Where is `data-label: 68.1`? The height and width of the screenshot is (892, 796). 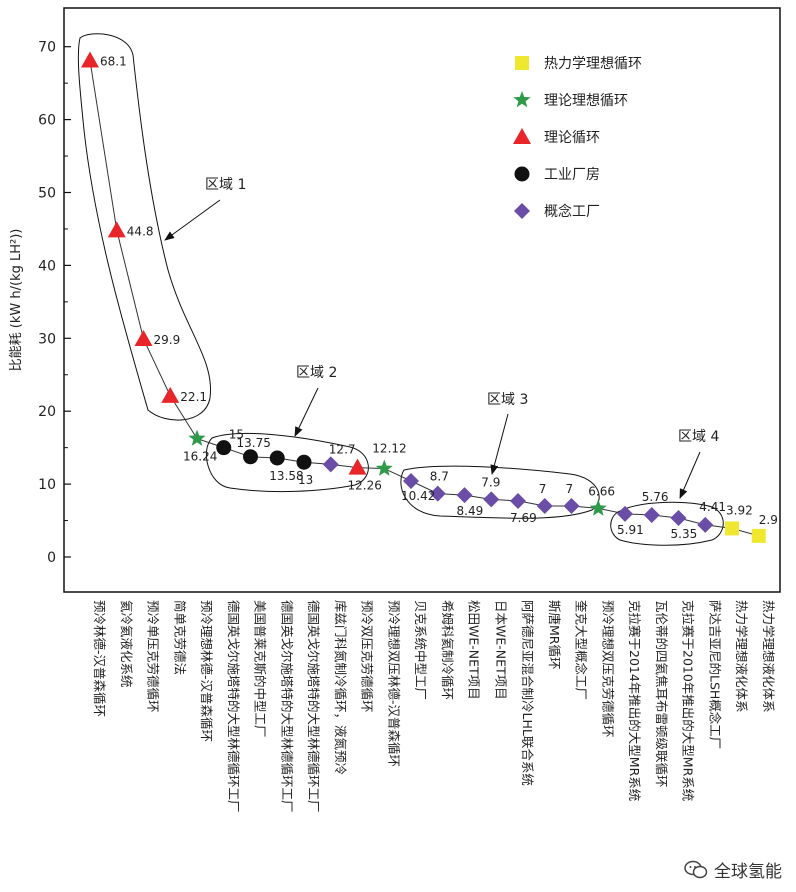
data-label: 68.1 is located at coordinates (113, 62).